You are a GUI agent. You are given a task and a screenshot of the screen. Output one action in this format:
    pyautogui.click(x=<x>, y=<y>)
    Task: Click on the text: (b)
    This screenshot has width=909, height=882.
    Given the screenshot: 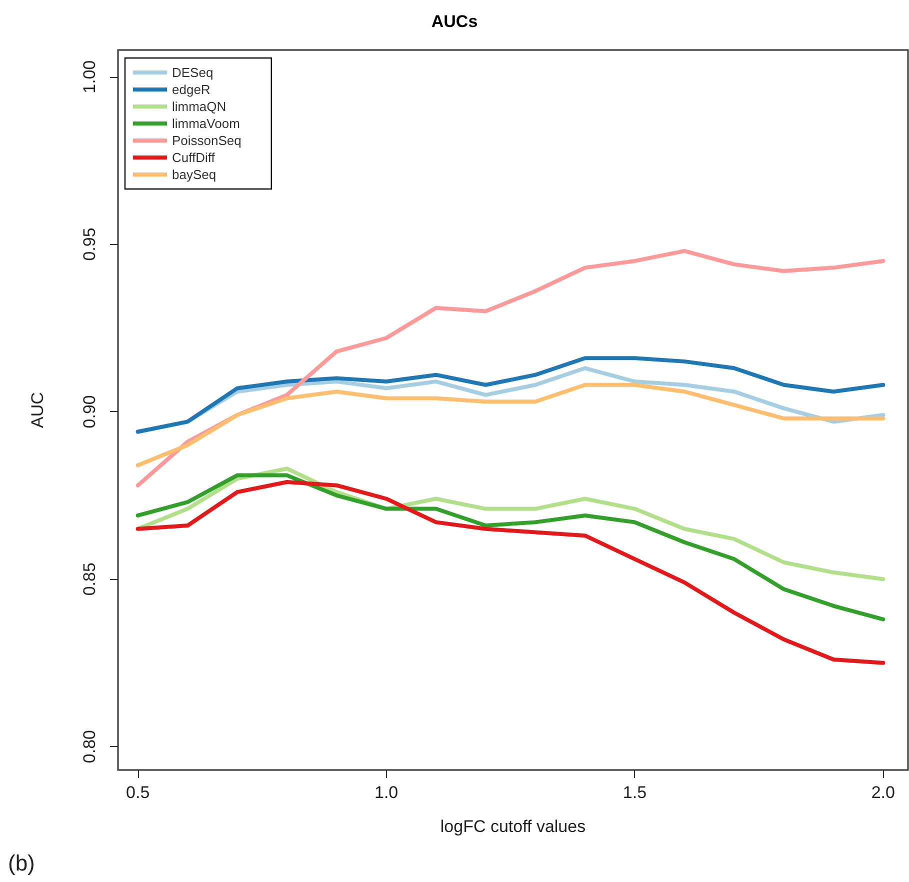 What is the action you would take?
    pyautogui.click(x=21, y=863)
    